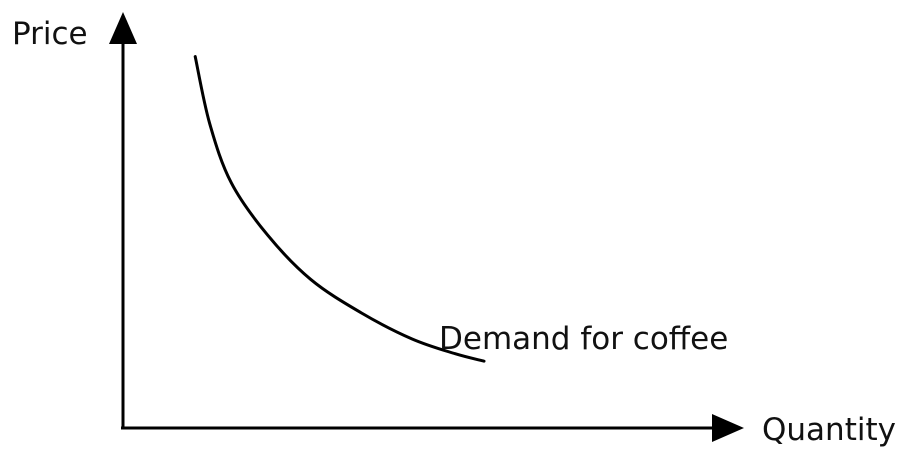  What do you see at coordinates (829, 430) in the screenshot?
I see `x-axis-label: Quantity` at bounding box center [829, 430].